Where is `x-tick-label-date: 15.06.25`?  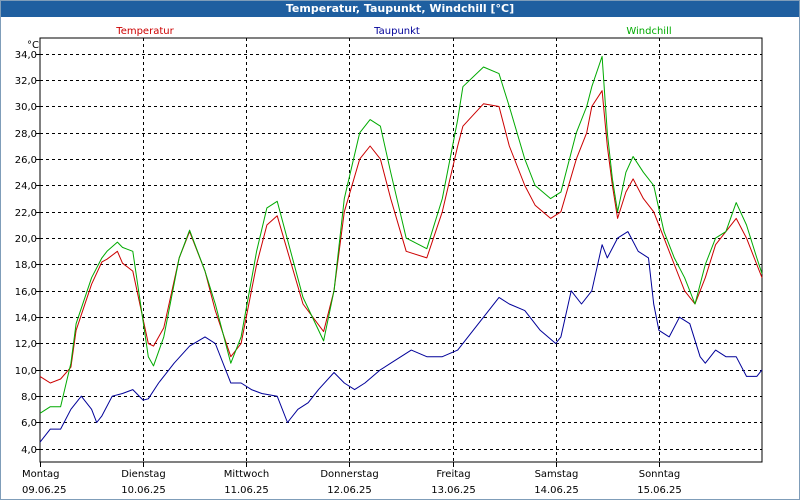 x-tick-label-date: 15.06.25 is located at coordinates (659, 490).